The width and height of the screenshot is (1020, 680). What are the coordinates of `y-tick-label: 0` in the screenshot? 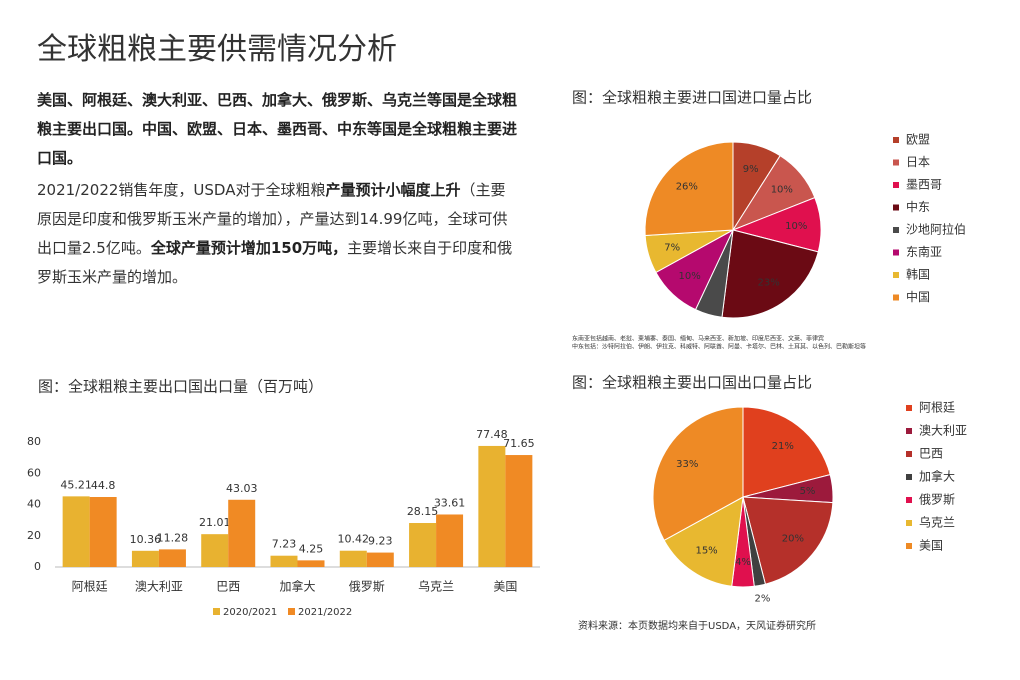 It's located at (37, 566).